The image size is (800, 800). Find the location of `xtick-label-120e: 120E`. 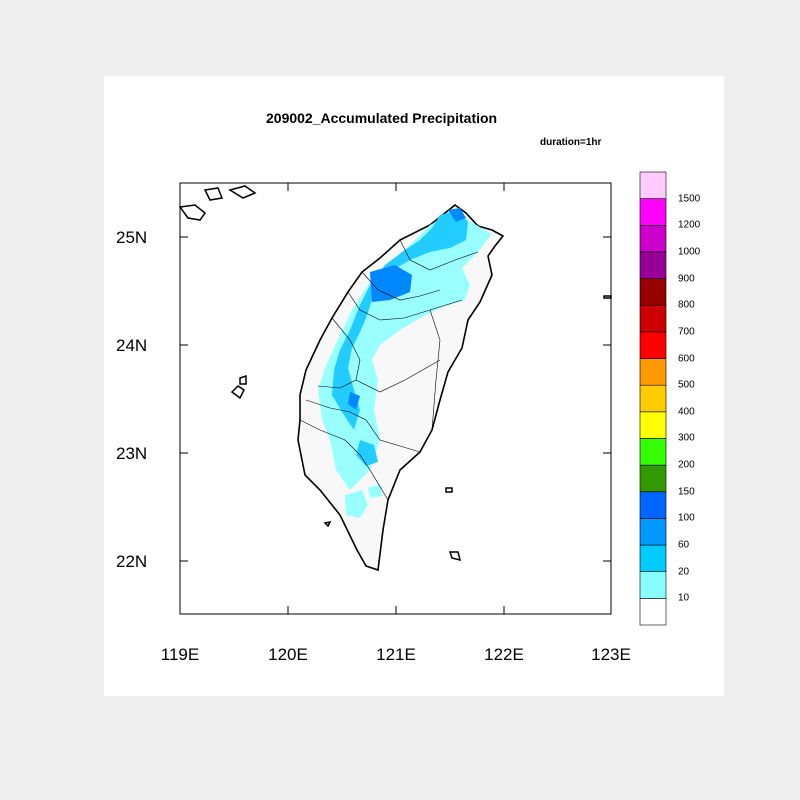

xtick-label-120e: 120E is located at coordinates (288, 654).